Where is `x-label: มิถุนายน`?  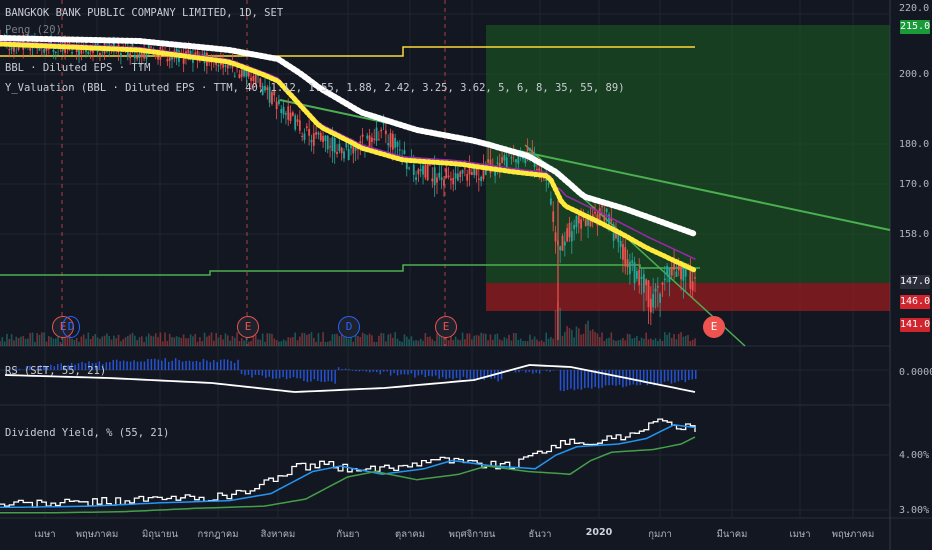 x-label: มิถุนายน is located at coordinates (160, 534).